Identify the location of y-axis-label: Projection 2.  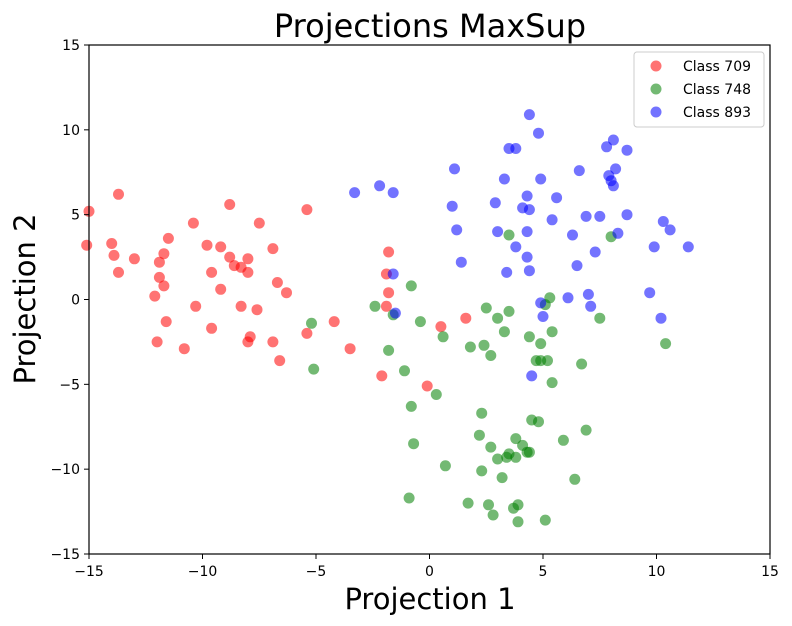
(25, 298).